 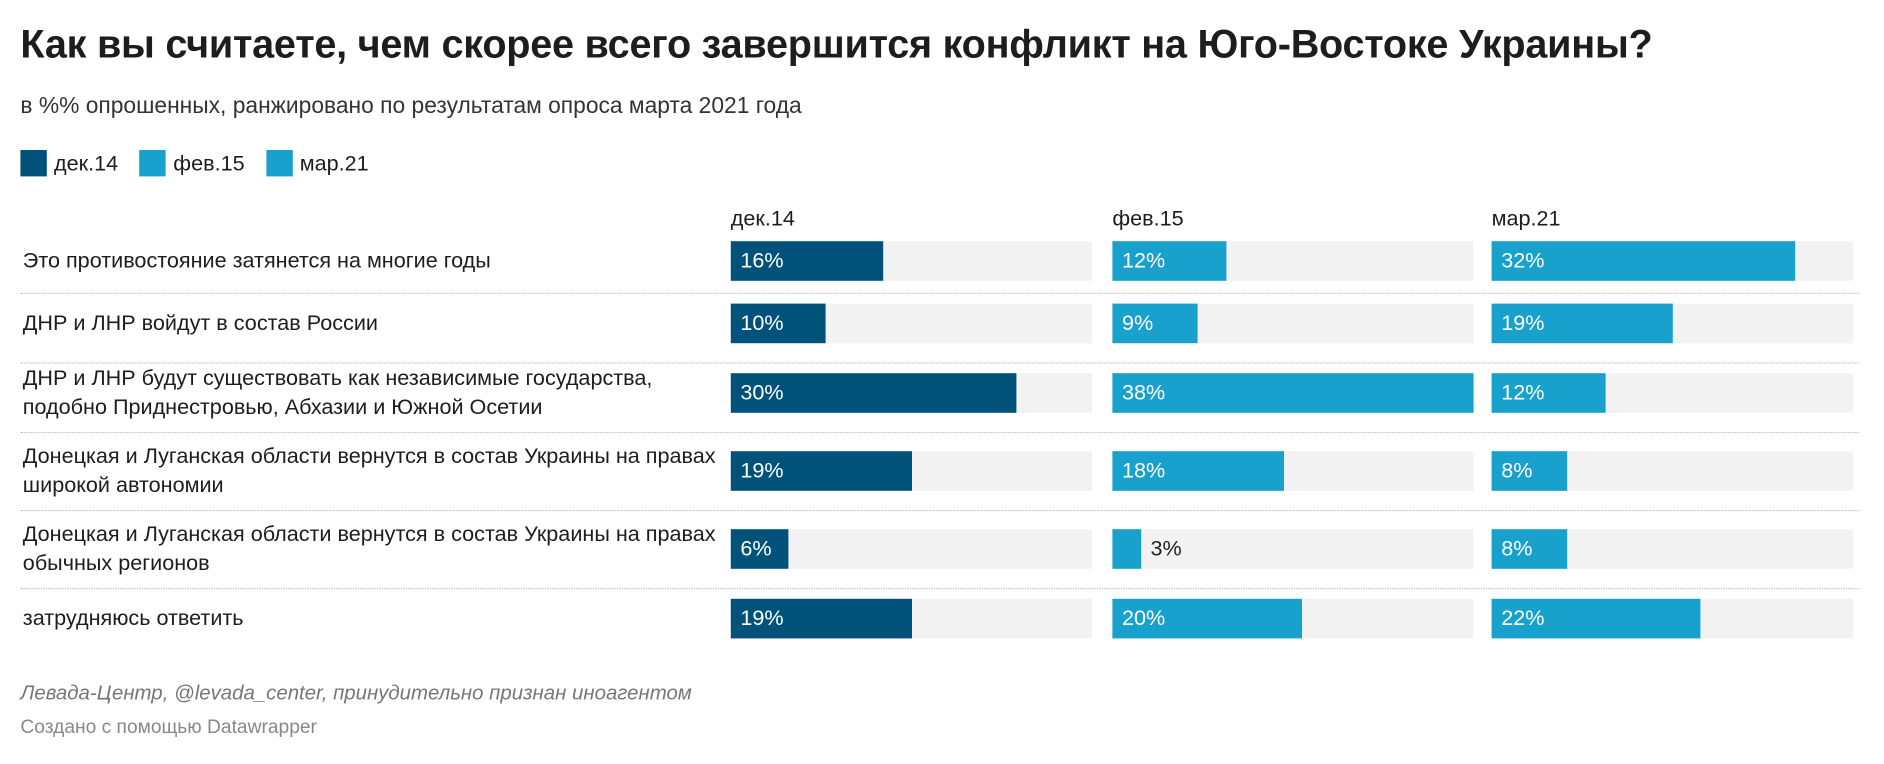 I want to click on bar-track: 22%, so click(x=1672, y=618).